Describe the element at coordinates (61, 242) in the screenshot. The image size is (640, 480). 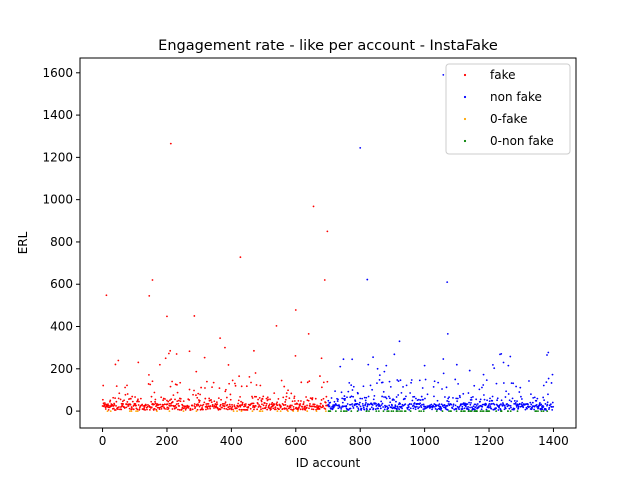
I see `y-tick-label: 800` at that location.